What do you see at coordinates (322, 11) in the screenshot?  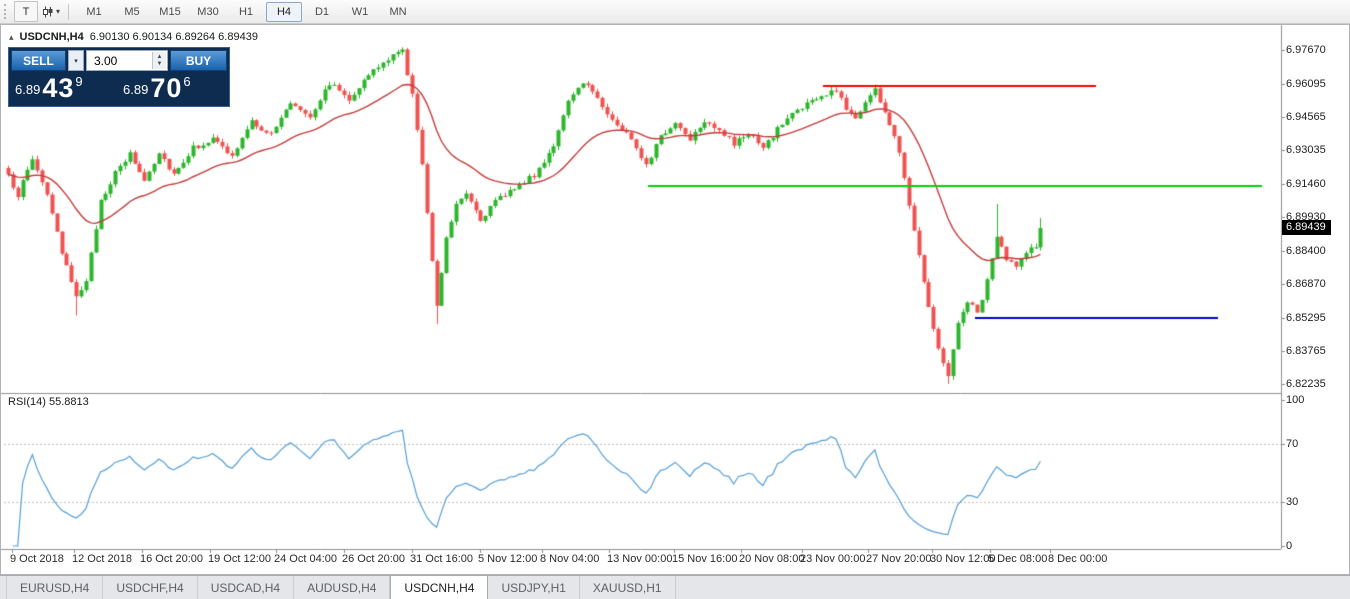 I see `timeframe-button-d1: D1` at bounding box center [322, 11].